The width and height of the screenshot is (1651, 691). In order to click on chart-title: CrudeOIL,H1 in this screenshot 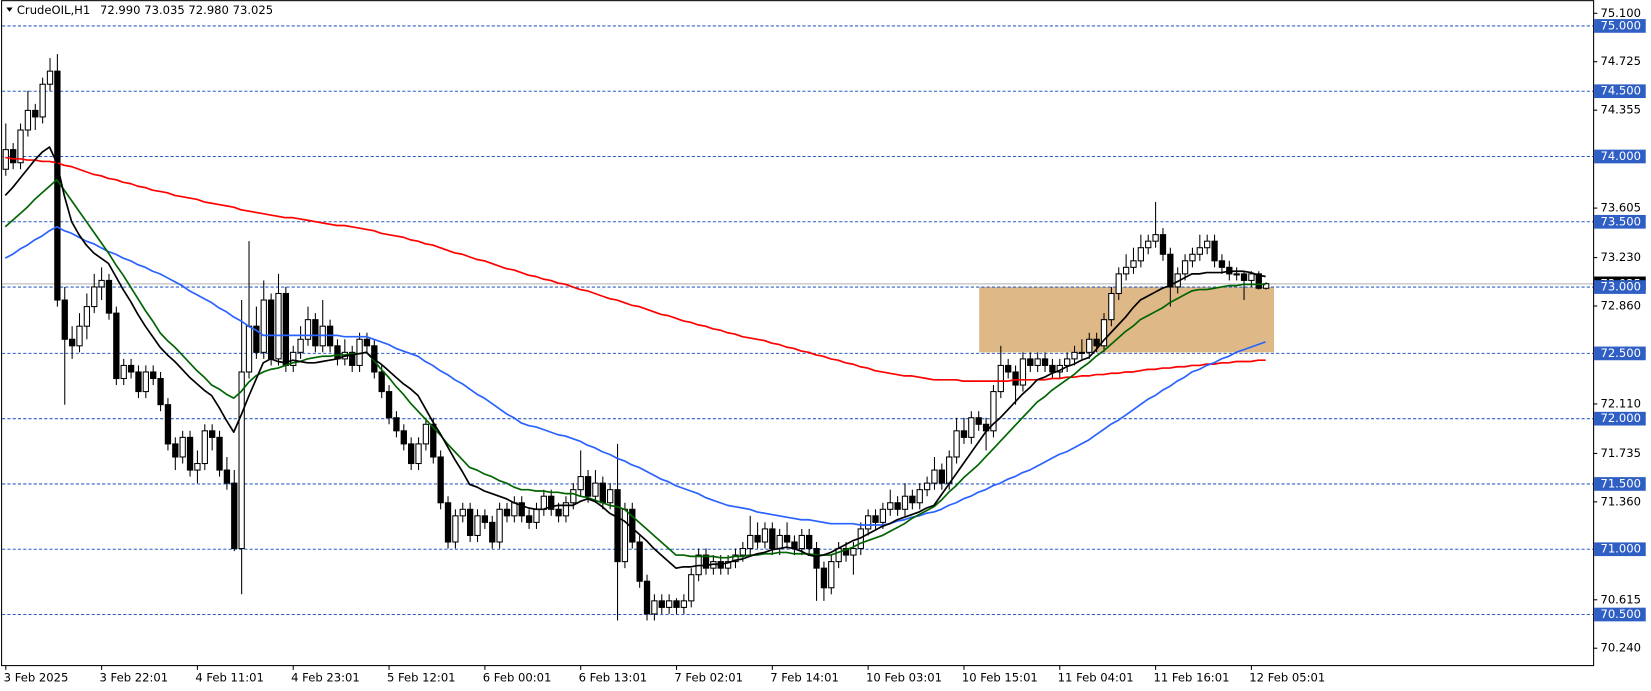, I will do `click(53, 10)`.